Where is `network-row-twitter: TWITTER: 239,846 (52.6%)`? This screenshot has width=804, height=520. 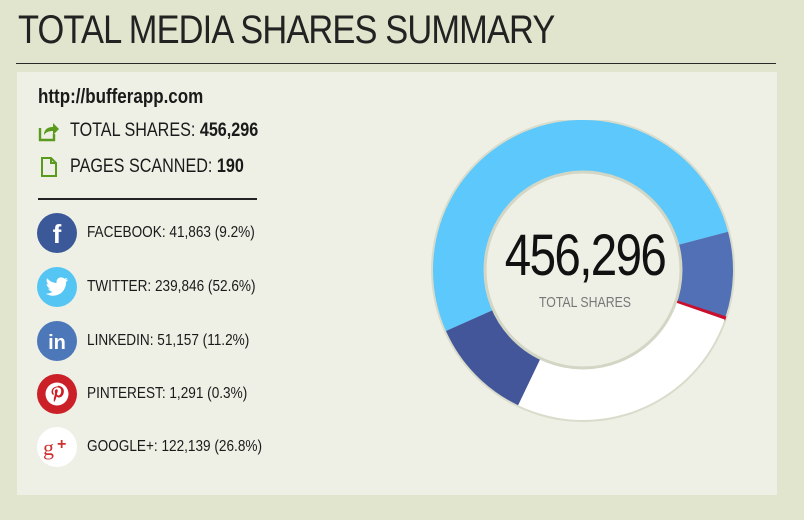 network-row-twitter: TWITTER: 239,846 (52.6%) is located at coordinates (161, 287).